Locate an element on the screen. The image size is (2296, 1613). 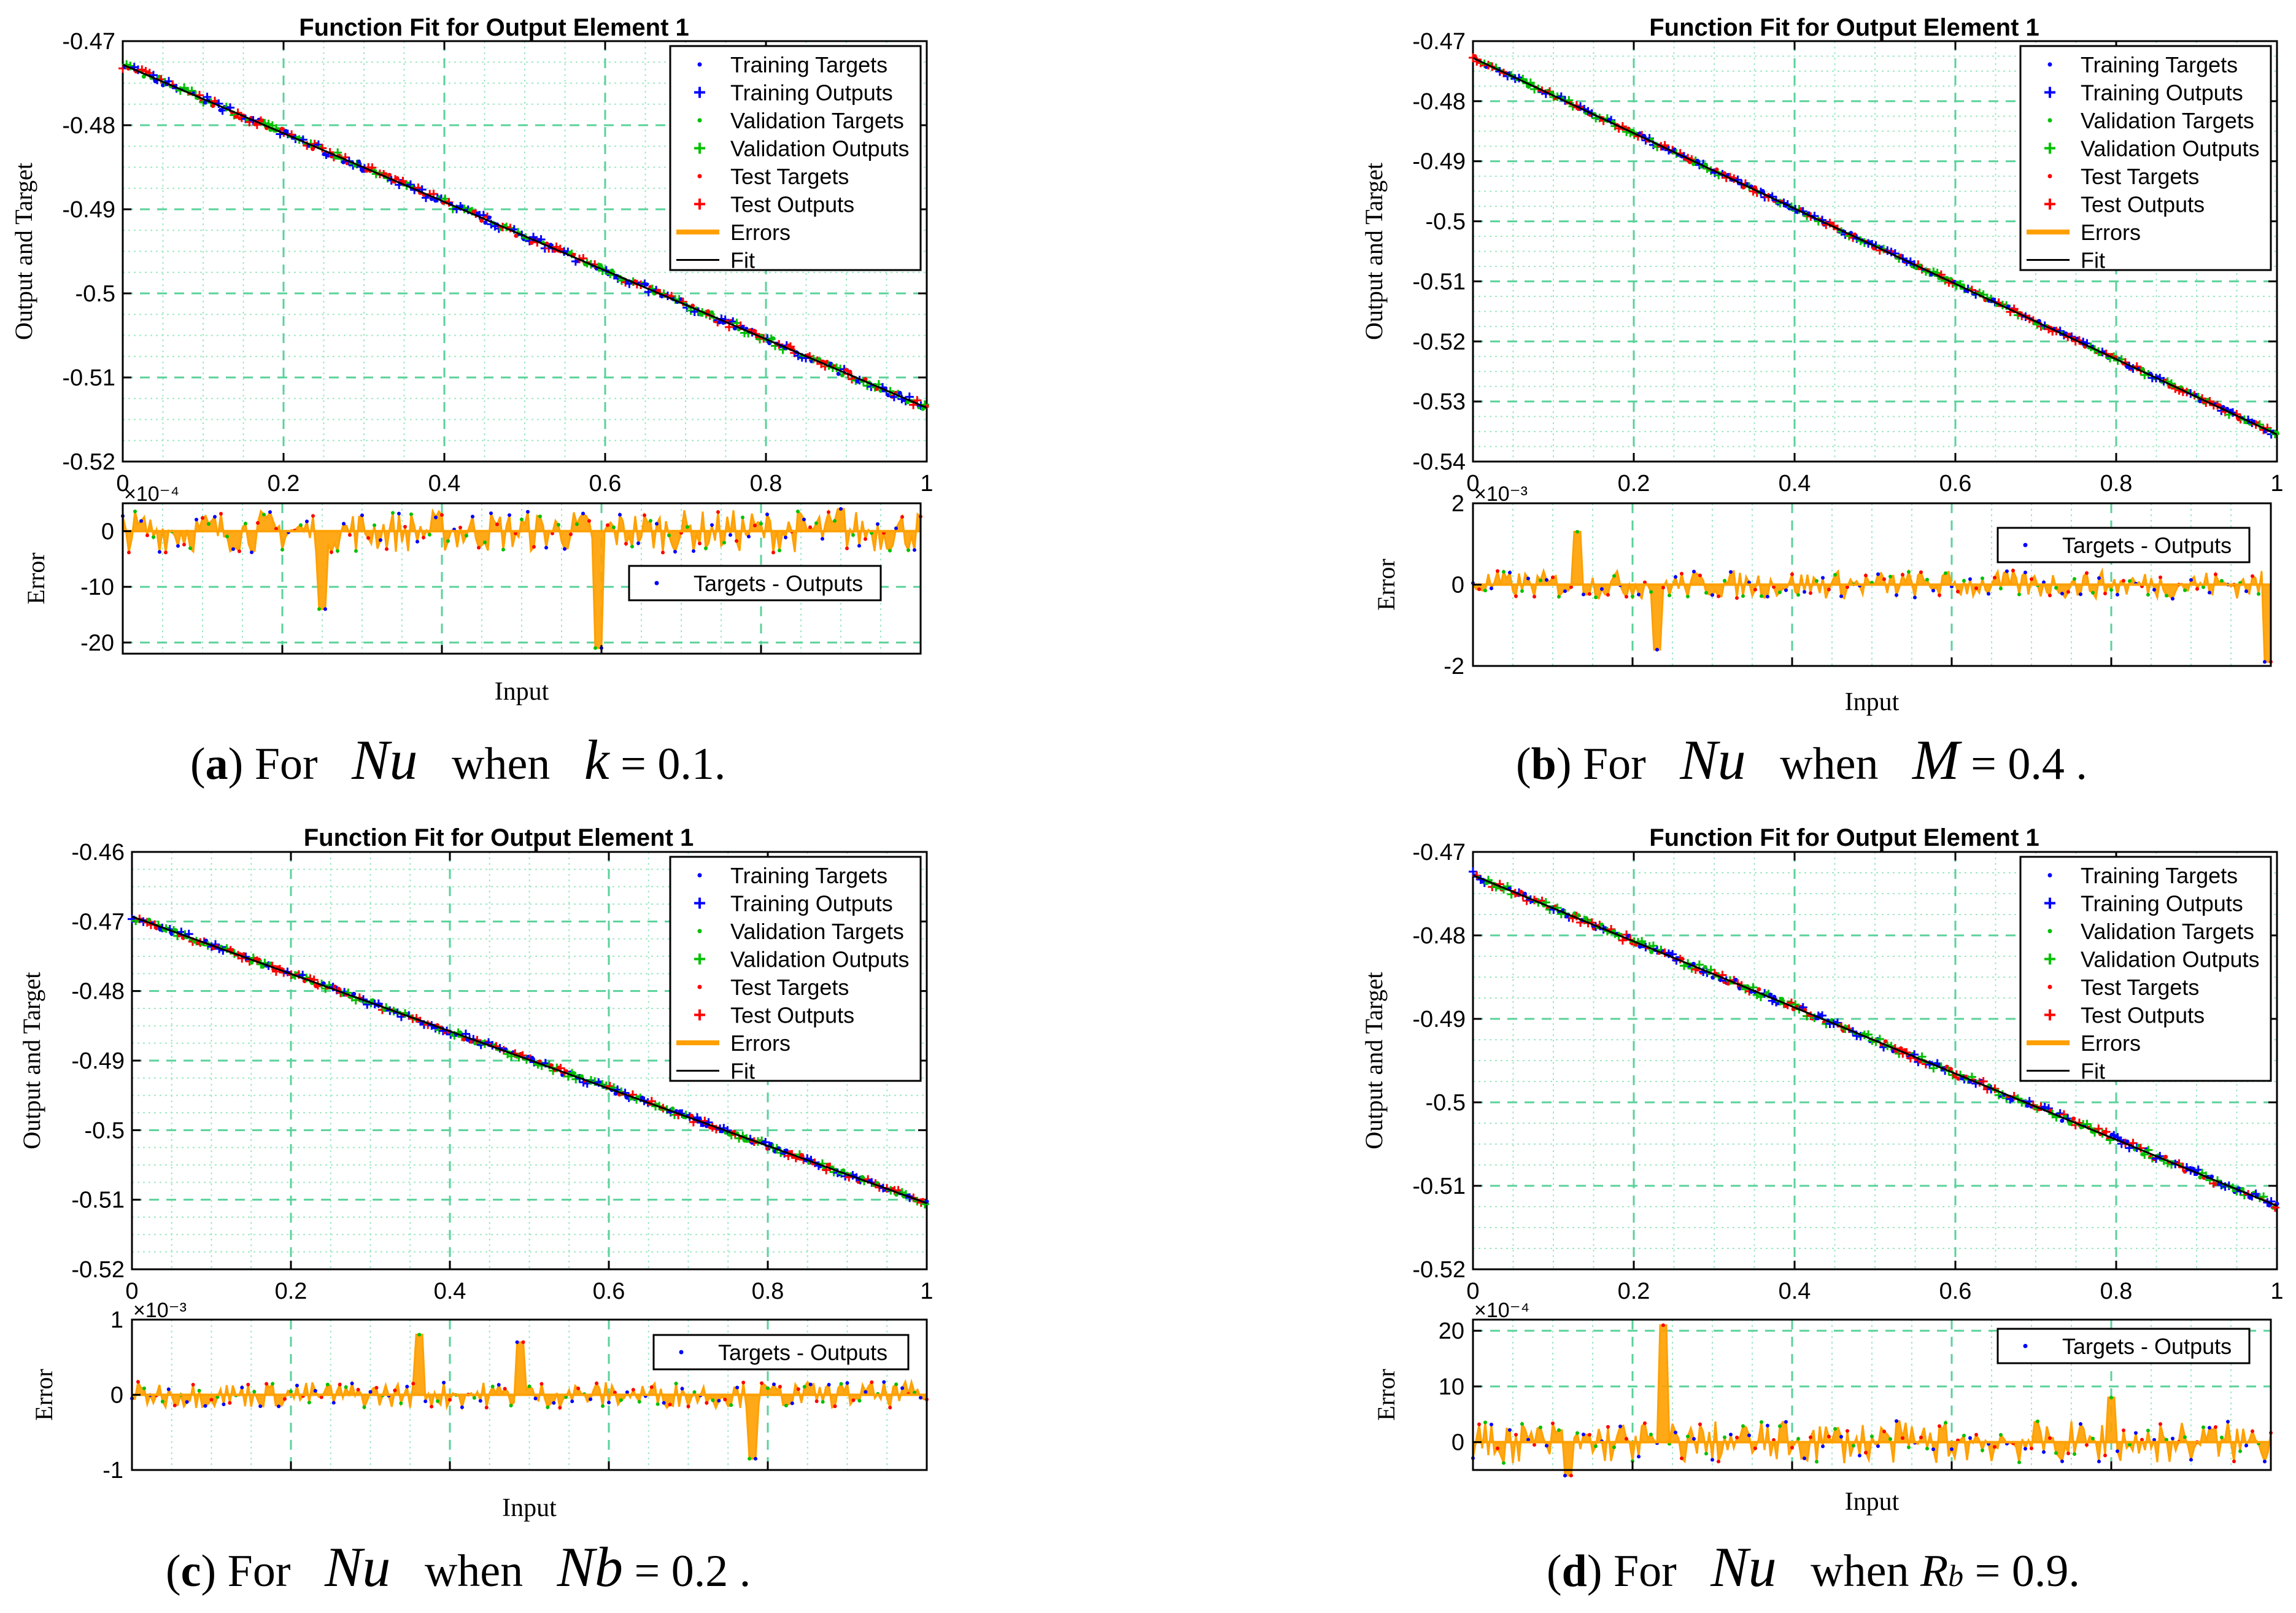
legend-label-b: Errors is located at coordinates (2111, 233).